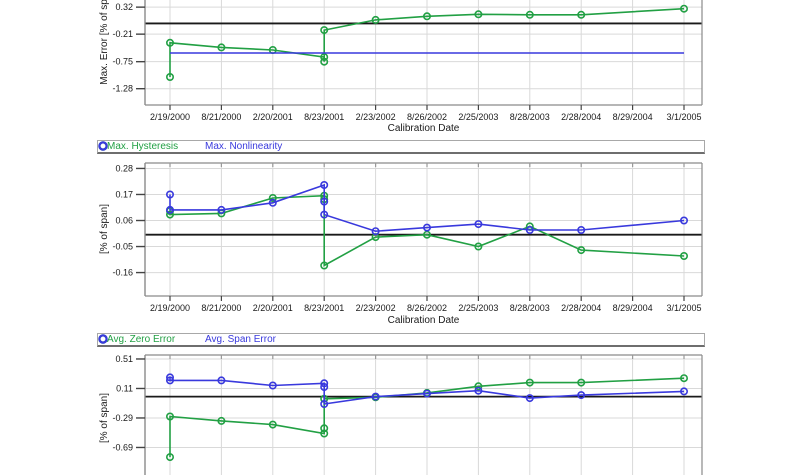  I want to click on x-axis-title-middle-chart: Calibration Date, so click(423, 320).